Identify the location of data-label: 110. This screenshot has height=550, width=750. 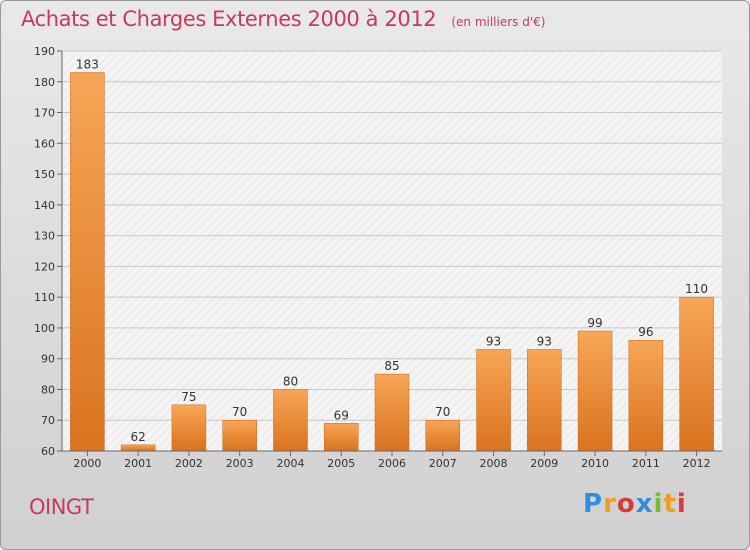
(696, 289).